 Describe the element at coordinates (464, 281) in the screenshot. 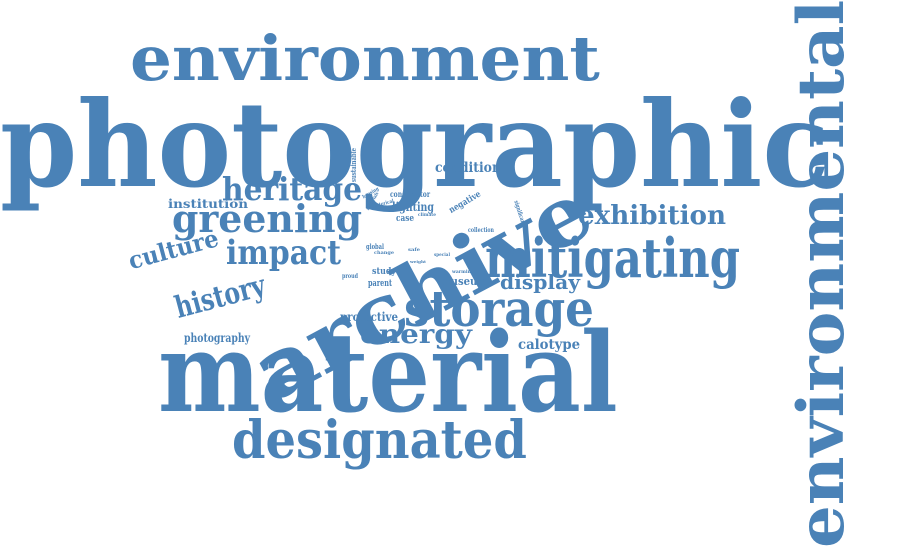

I see `word-museum: museum` at that location.